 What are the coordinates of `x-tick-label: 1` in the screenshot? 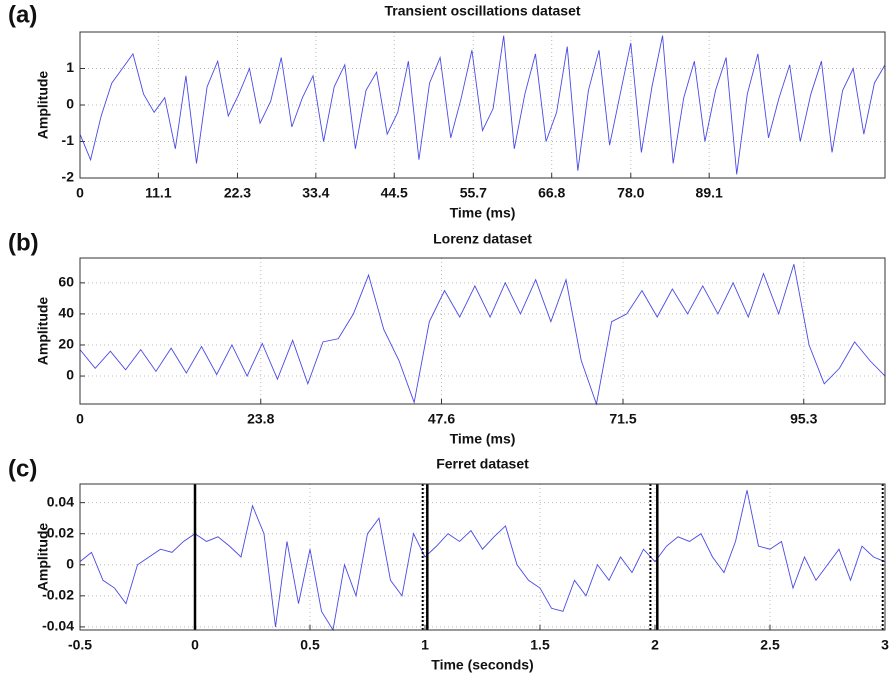 It's located at (425, 645).